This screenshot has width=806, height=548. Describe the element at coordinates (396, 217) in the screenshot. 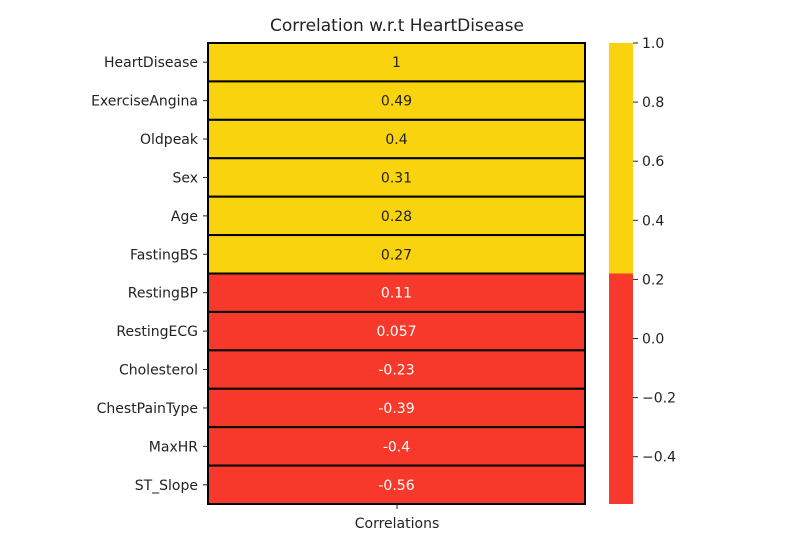

I see `cell-value-label: 0.28` at that location.